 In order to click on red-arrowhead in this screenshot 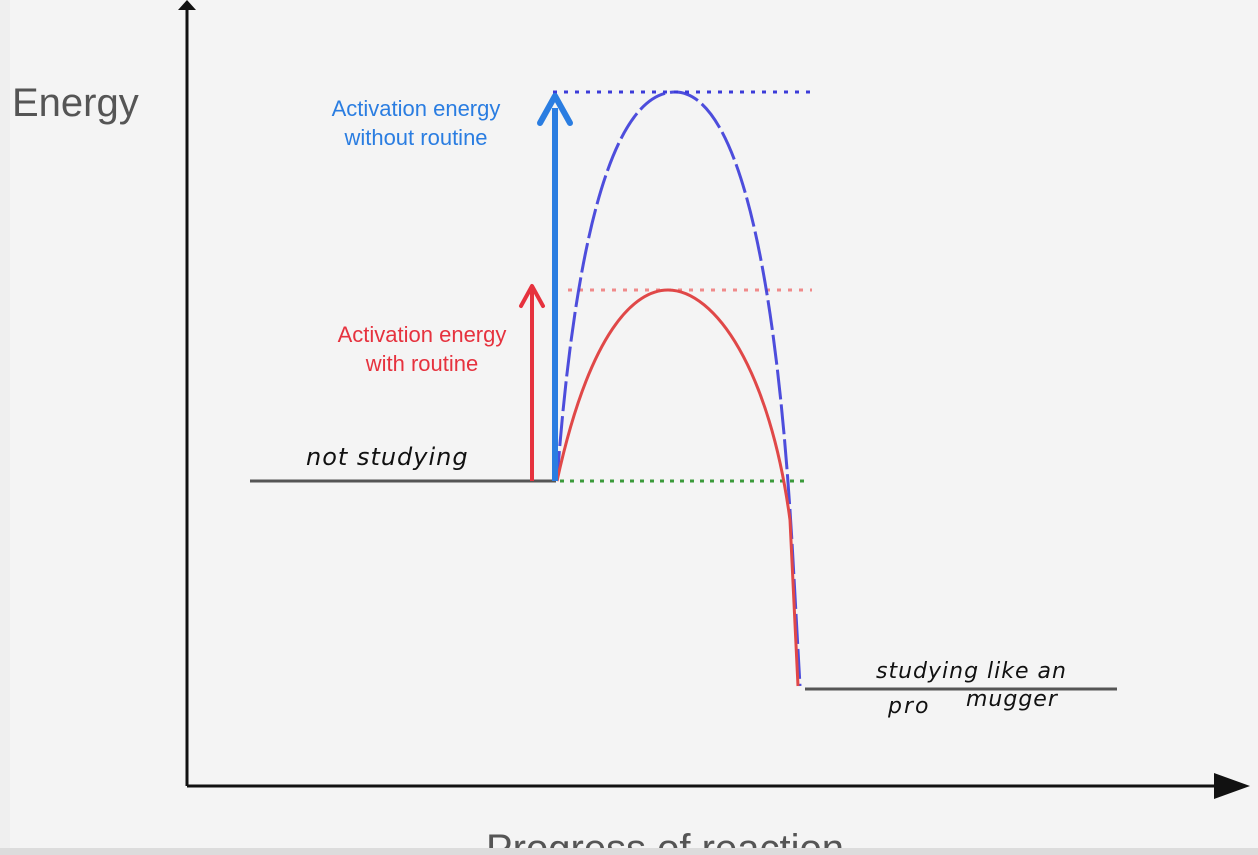, I will do `click(532, 296)`.